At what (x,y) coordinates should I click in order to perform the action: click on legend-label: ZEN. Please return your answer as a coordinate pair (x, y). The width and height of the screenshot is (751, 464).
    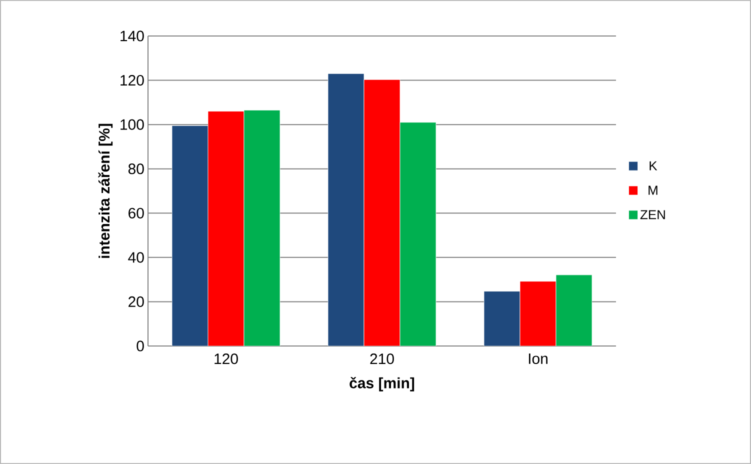
    Looking at the image, I should click on (652, 215).